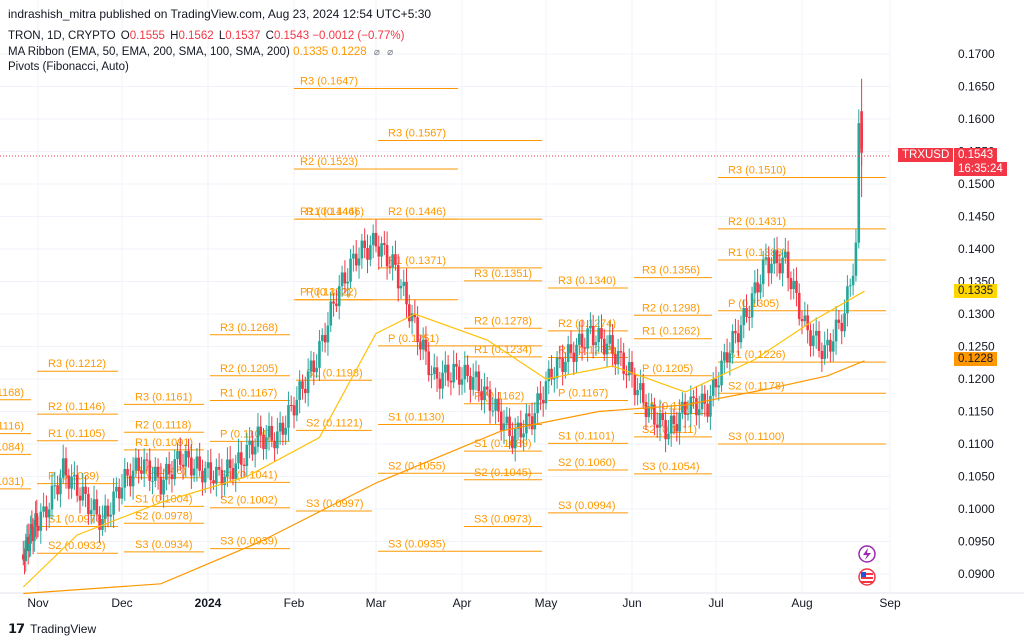 Image resolution: width=1024 pixels, height=644 pixels. What do you see at coordinates (413, 339) in the screenshot?
I see `pivot-label: P (0.1251)` at bounding box center [413, 339].